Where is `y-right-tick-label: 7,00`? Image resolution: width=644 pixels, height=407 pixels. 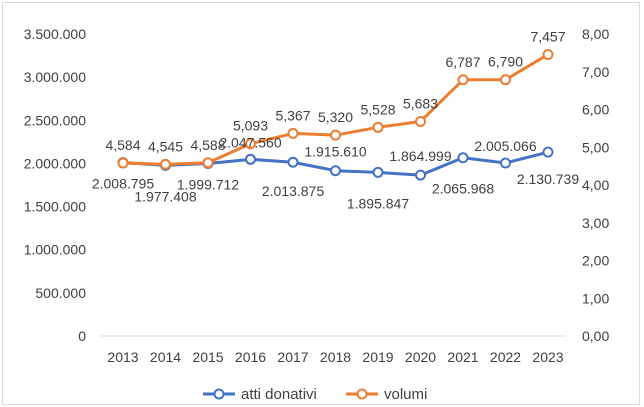
y-right-tick-label: 7,00 is located at coordinates (595, 72).